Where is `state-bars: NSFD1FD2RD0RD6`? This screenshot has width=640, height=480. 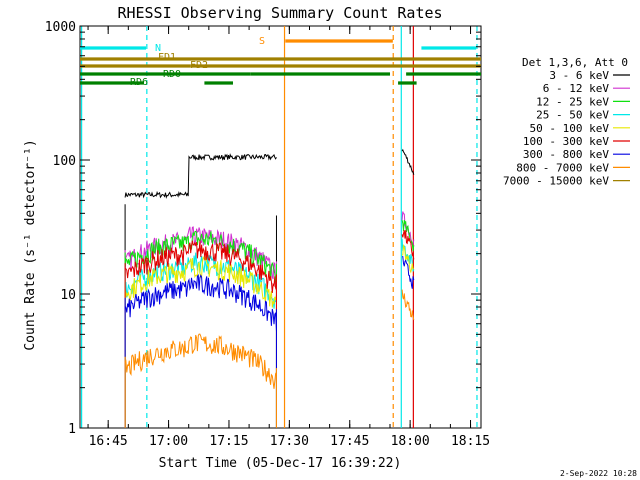 state-bars: NSFD1FD2RD0RD6 is located at coordinates (280, 62).